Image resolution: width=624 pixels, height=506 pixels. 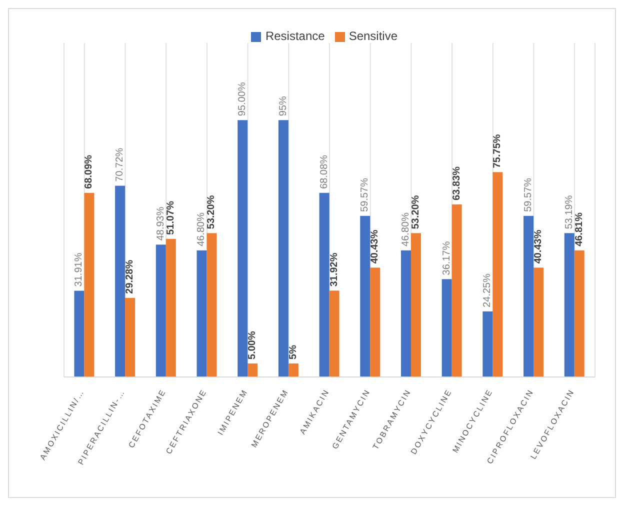 I want to click on legend-label: Resistance, so click(x=295, y=36).